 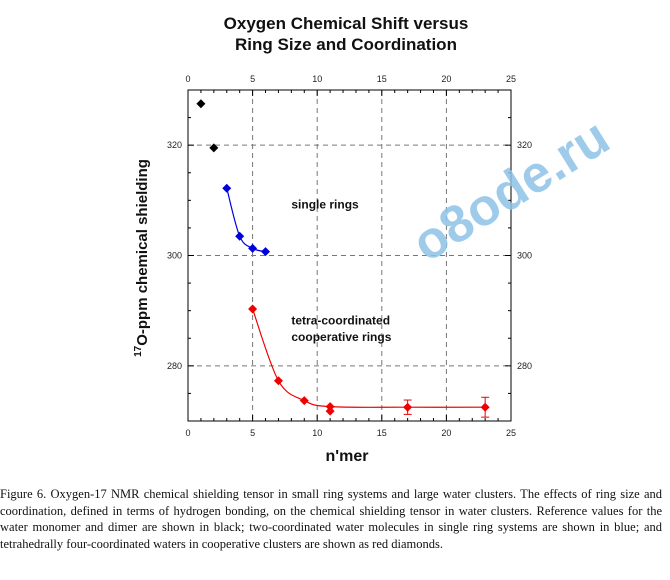 I want to click on y-axis-label-main: O-ppm chemical shielding, so click(x=142, y=252).